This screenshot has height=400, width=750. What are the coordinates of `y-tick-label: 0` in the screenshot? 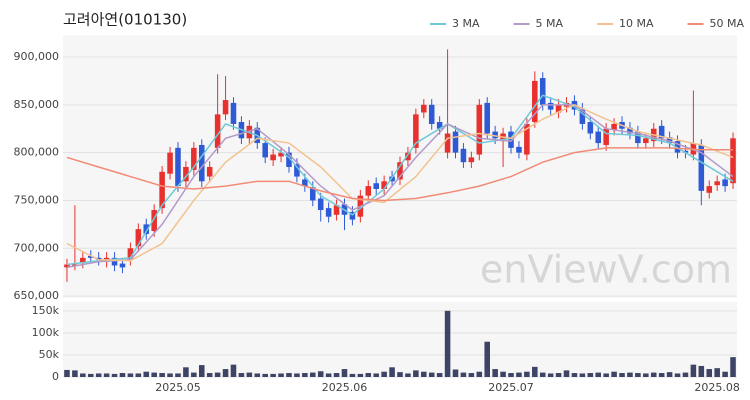 It's located at (55, 376).